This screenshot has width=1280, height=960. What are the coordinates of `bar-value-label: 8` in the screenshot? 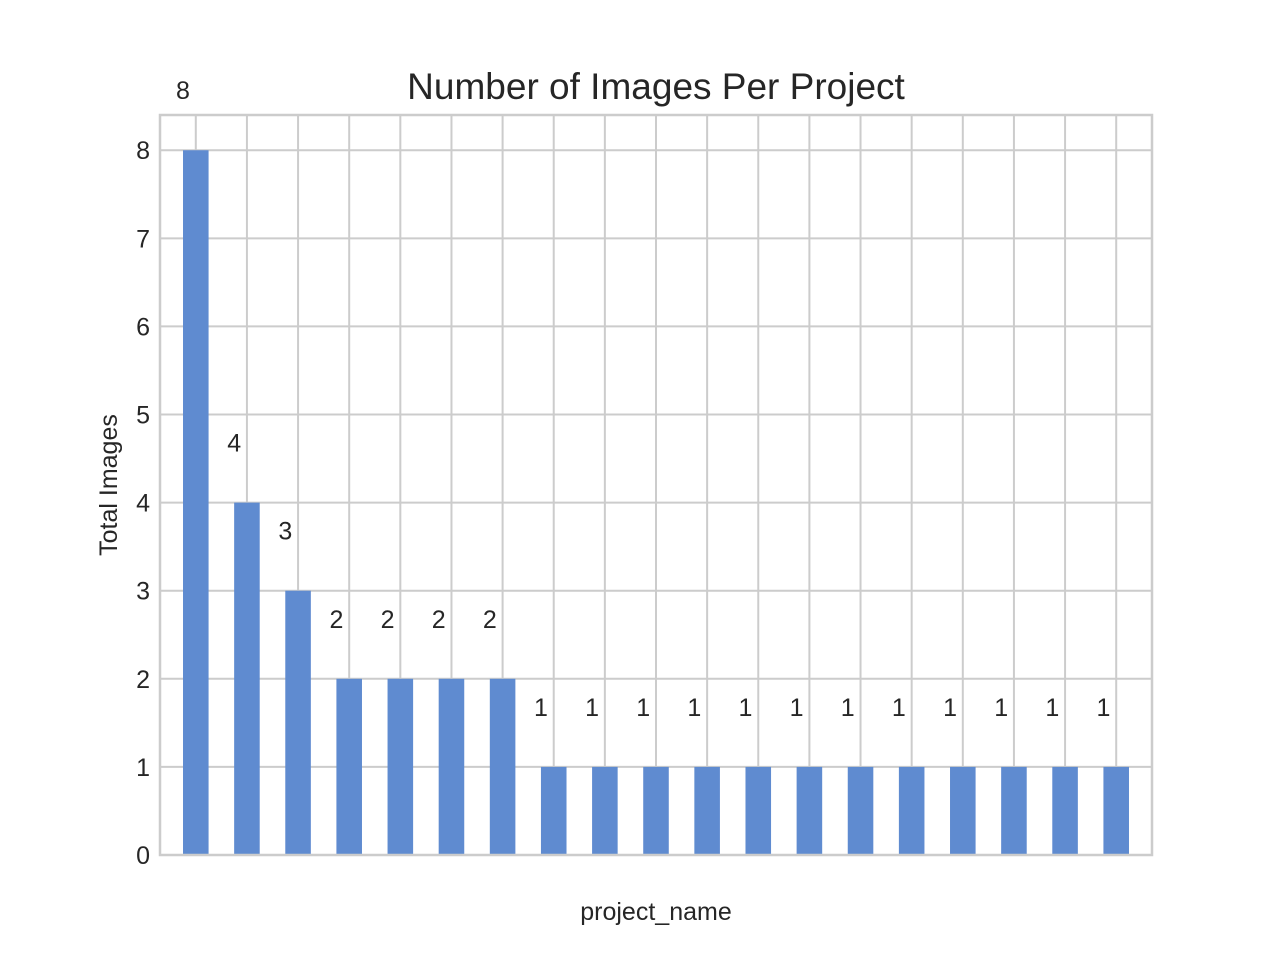 It's located at (183, 91).